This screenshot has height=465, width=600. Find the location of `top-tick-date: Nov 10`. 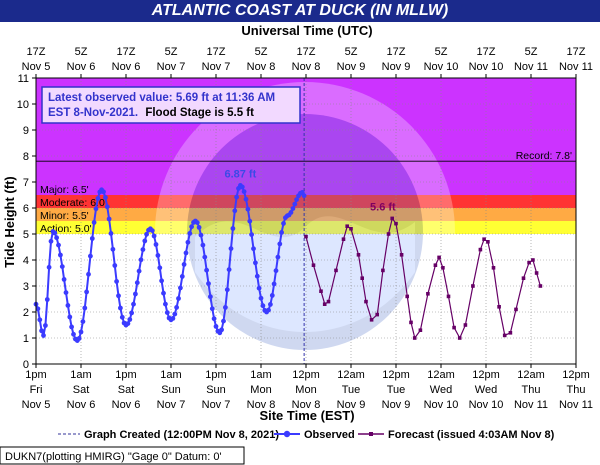

top-tick-date: Nov 10 is located at coordinates (486, 67).